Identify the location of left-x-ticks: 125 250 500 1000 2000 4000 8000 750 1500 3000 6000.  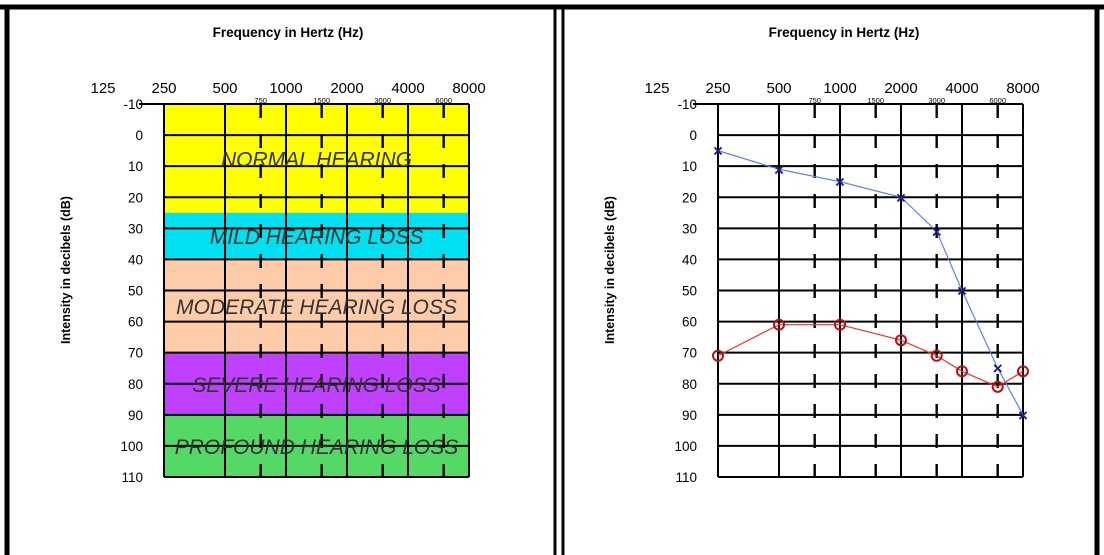
(287, 92).